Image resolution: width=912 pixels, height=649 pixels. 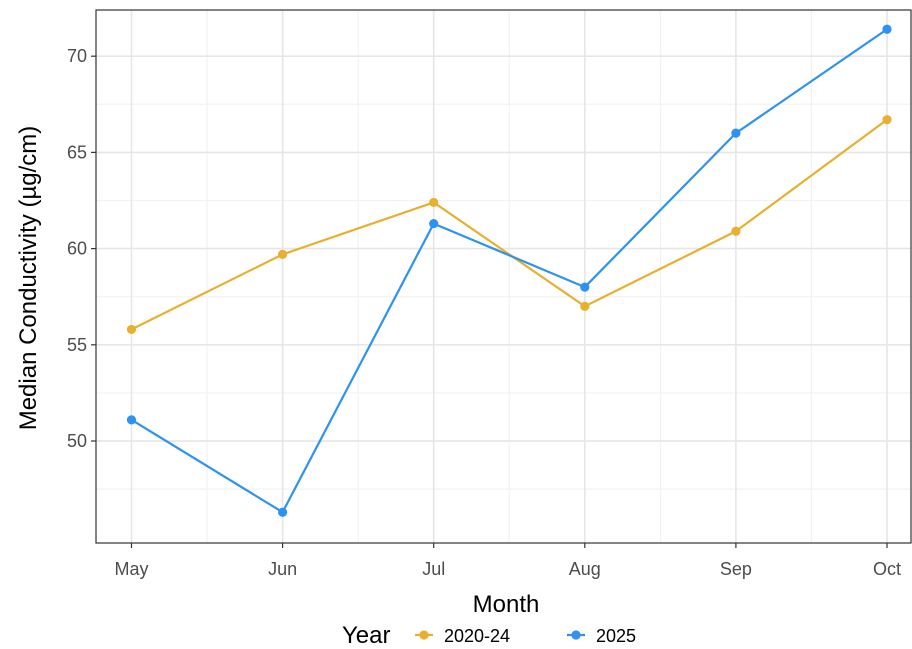 I want to click on x-tick-label: May, so click(x=131, y=569).